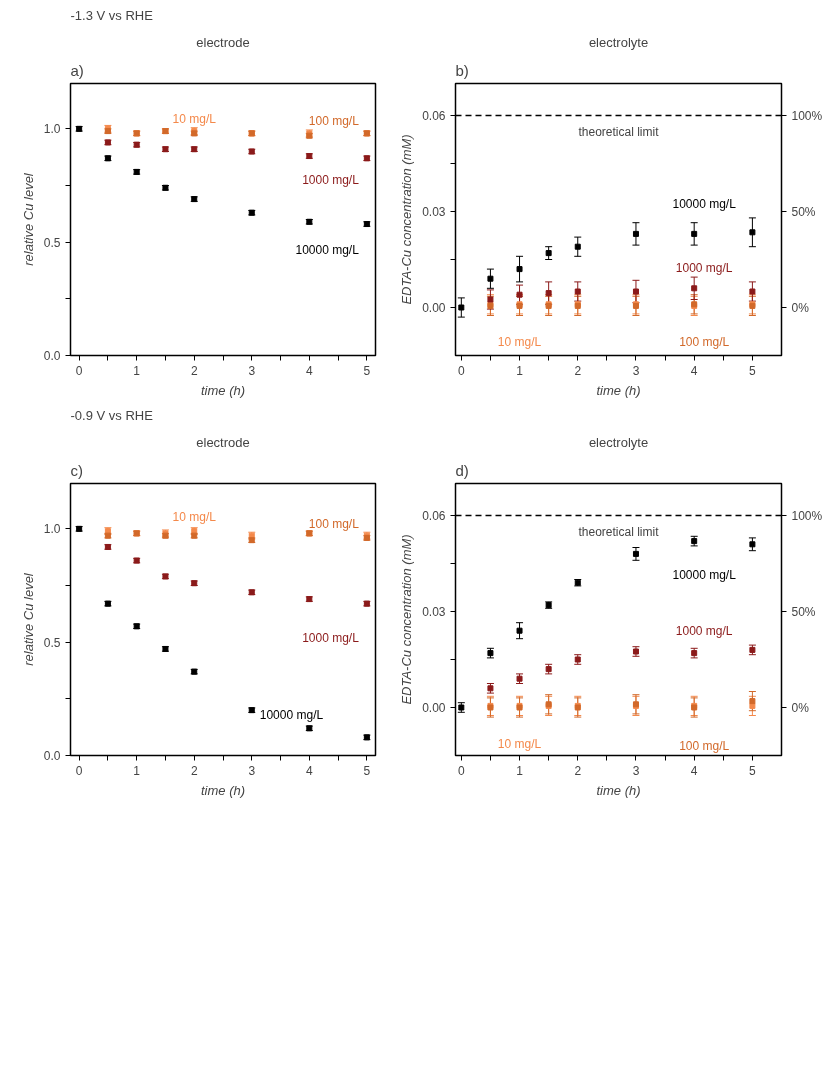  Describe the element at coordinates (331, 637) in the screenshot. I see `text: 1000 mg/L` at that location.